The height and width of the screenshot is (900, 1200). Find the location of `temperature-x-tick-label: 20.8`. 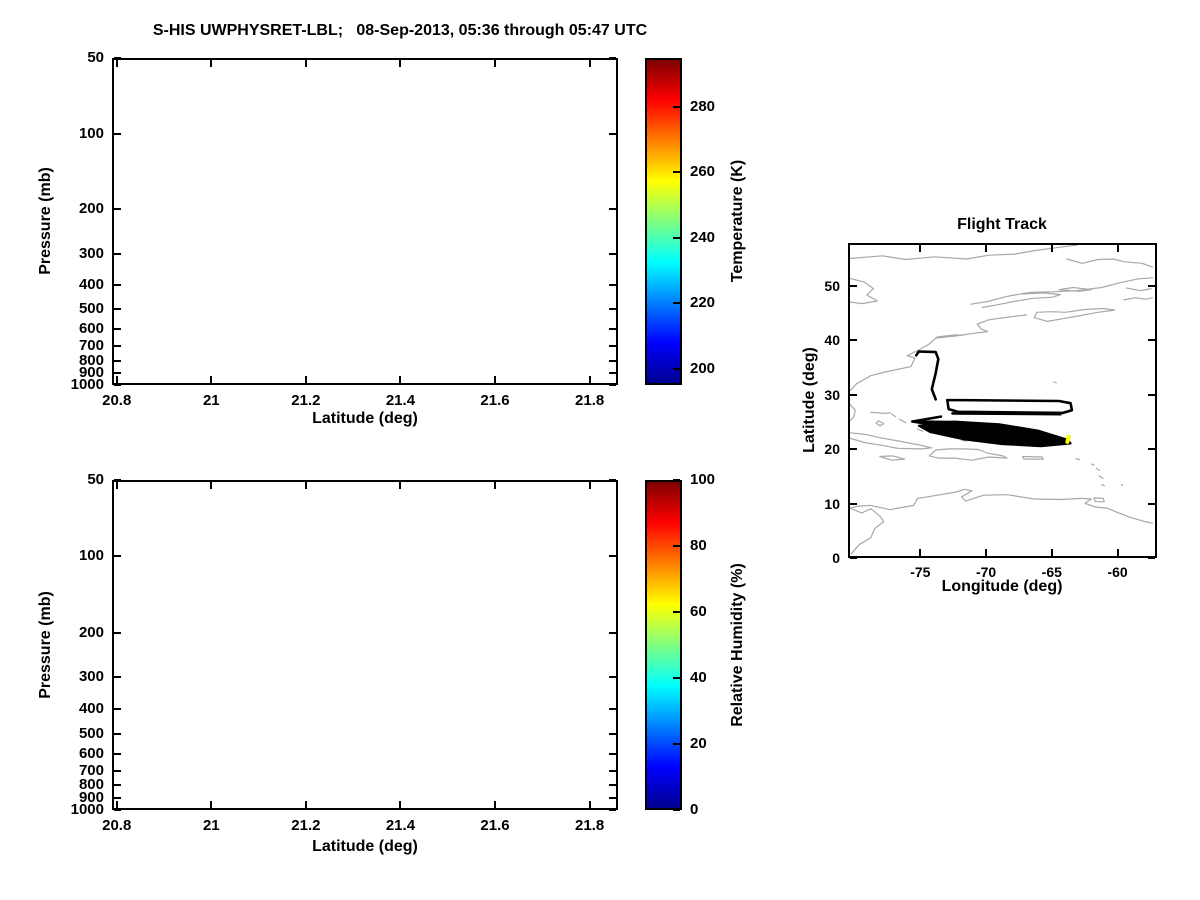

temperature-x-tick-label: 20.8 is located at coordinates (117, 400).